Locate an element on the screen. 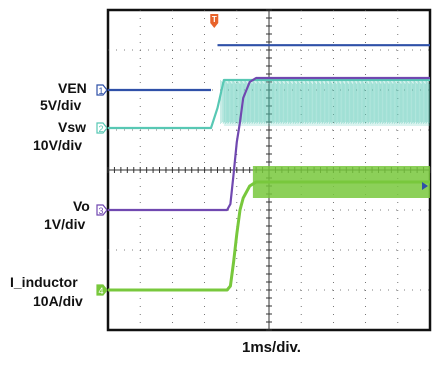 The height and width of the screenshot is (379, 437). series-label-vo: Vo is located at coordinates (81, 206).